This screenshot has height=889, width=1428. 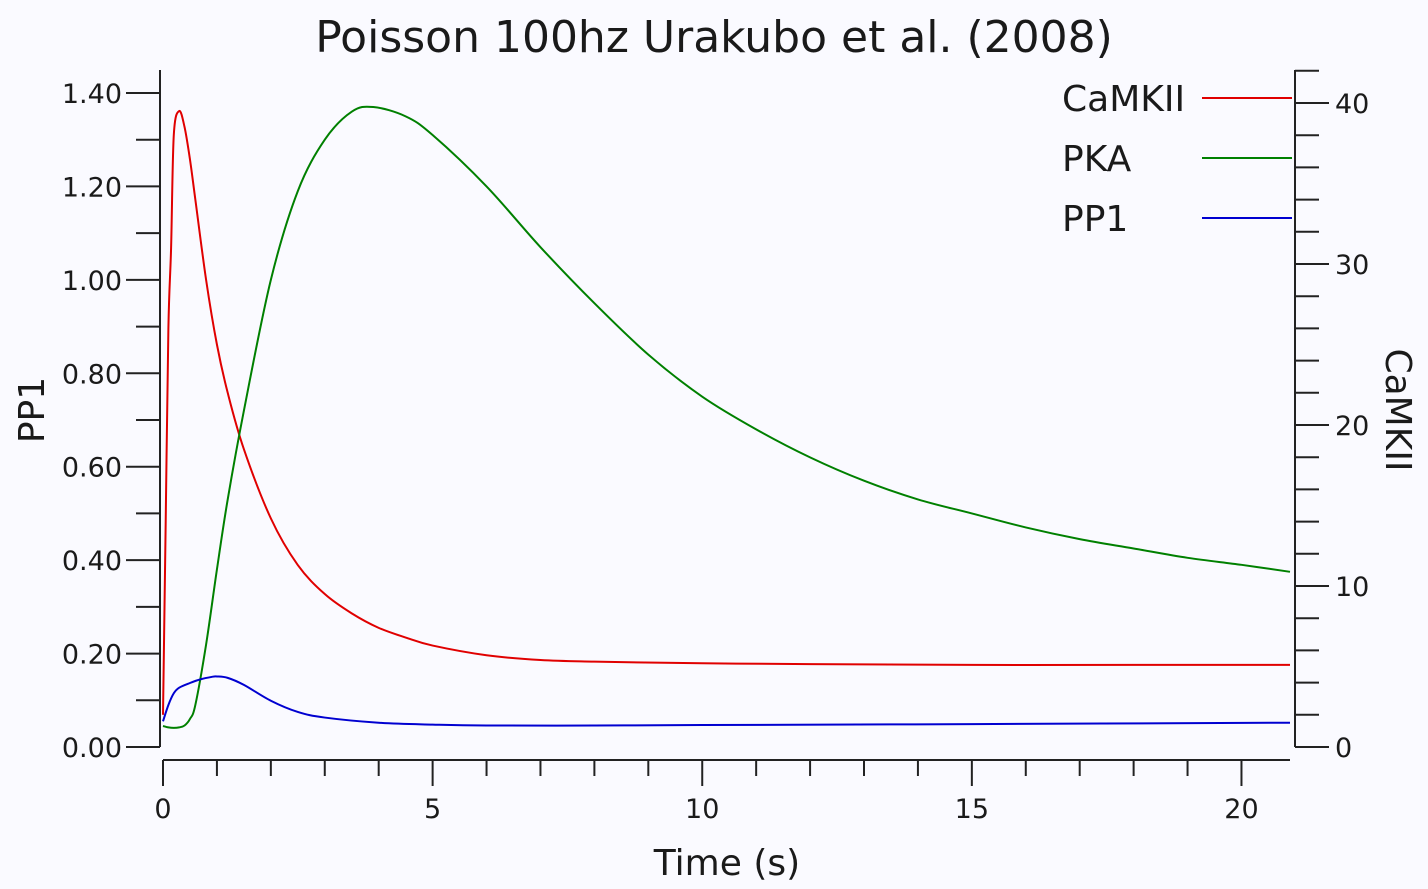 What do you see at coordinates (92, 187) in the screenshot?
I see `y-left-tick-label: 1.20` at bounding box center [92, 187].